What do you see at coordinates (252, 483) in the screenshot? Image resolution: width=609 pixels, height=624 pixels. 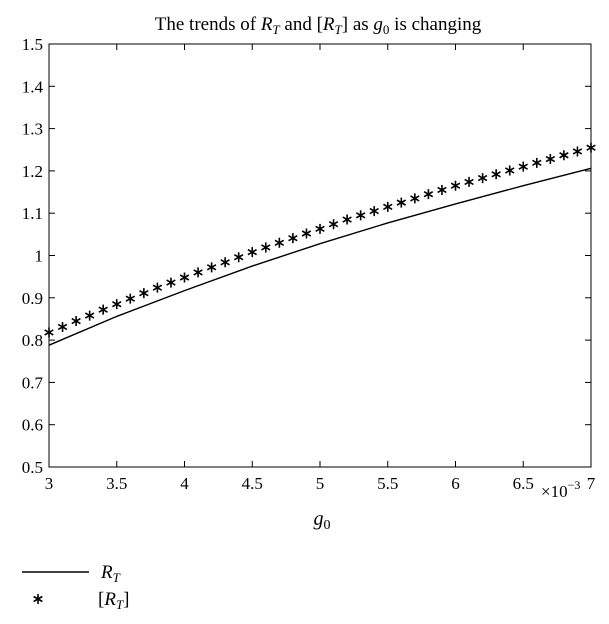 I see `x-tick-label: 4.5` at bounding box center [252, 483].